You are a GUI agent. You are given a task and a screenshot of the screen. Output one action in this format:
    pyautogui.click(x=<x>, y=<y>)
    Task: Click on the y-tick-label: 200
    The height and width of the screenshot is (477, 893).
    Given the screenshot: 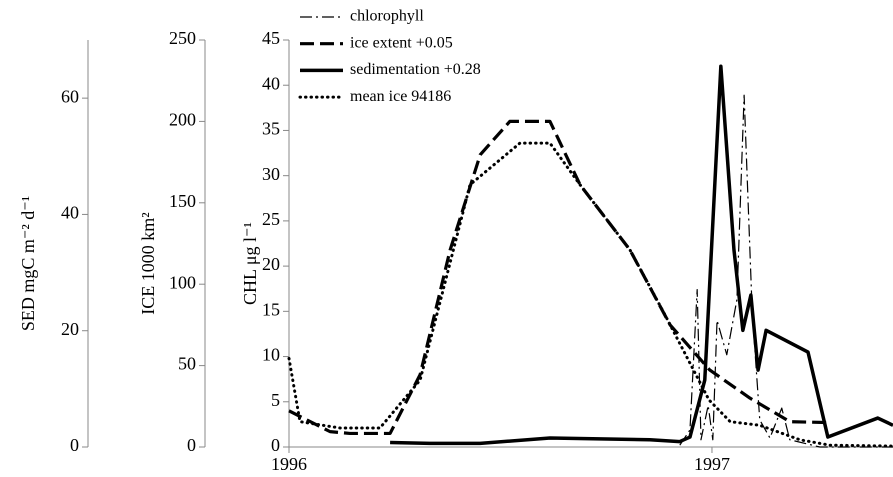 What is the action you would take?
    pyautogui.click(x=182, y=120)
    